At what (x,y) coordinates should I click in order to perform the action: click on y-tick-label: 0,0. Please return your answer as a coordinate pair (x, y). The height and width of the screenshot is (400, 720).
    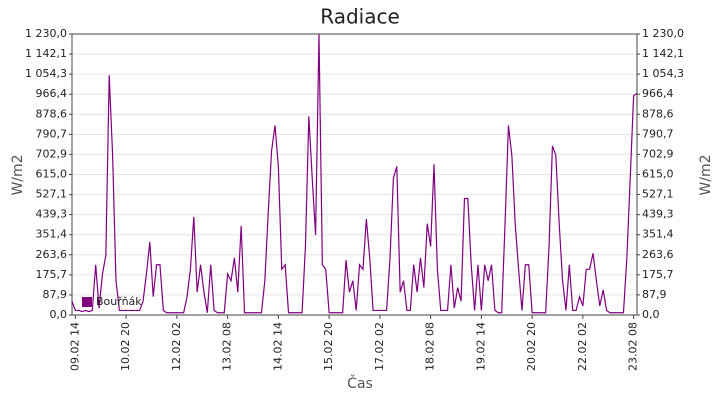
    Looking at the image, I should click on (59, 314).